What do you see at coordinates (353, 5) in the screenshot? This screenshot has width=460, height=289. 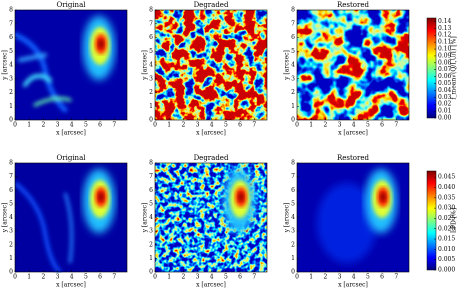 I see `panel-title: Restored` at bounding box center [353, 5].